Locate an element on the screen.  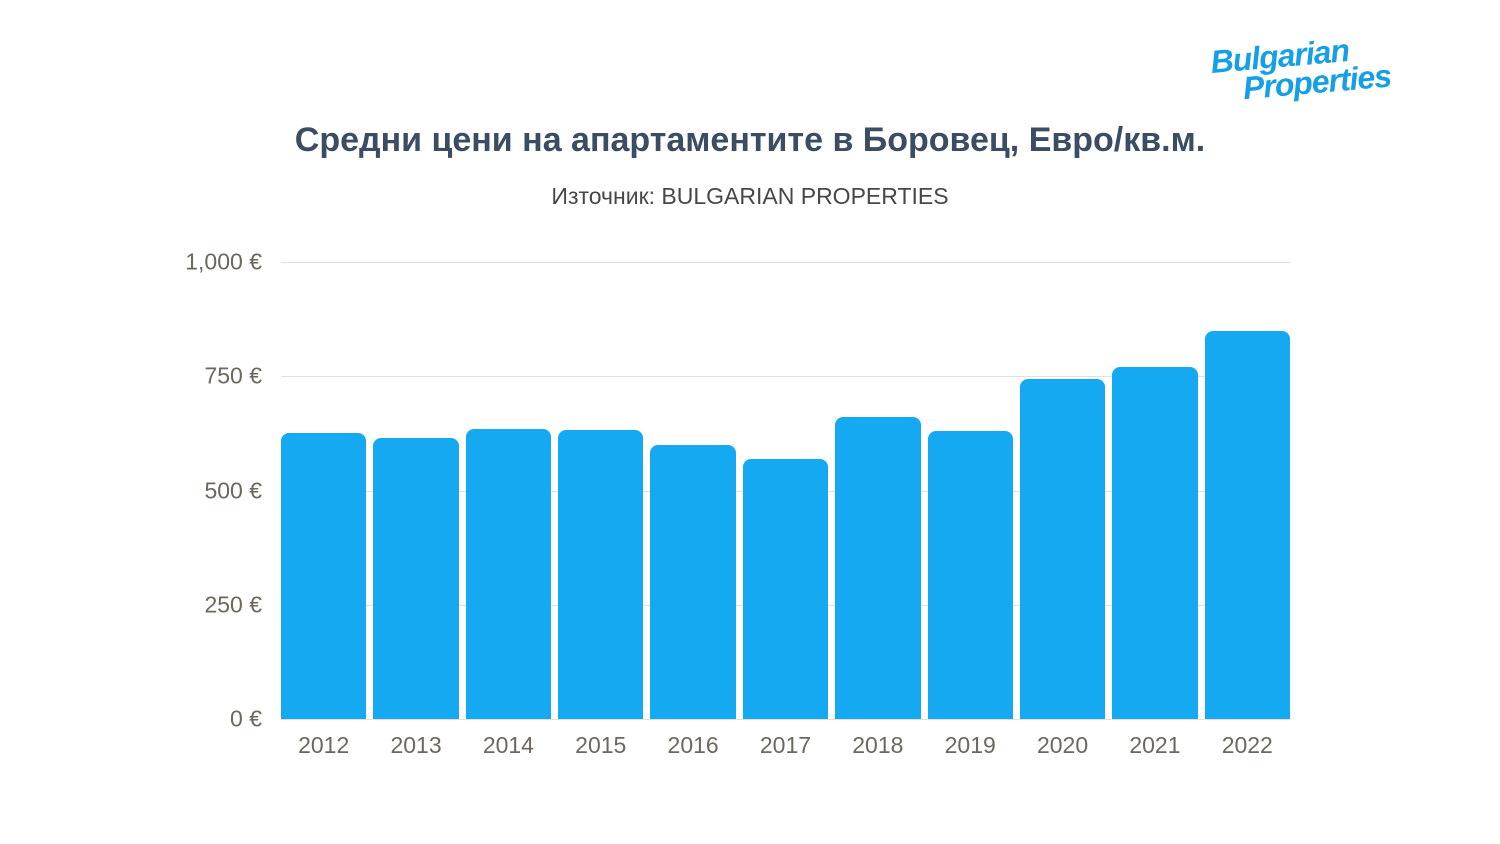
x-tick-label-2017: 2017 is located at coordinates (785, 745).